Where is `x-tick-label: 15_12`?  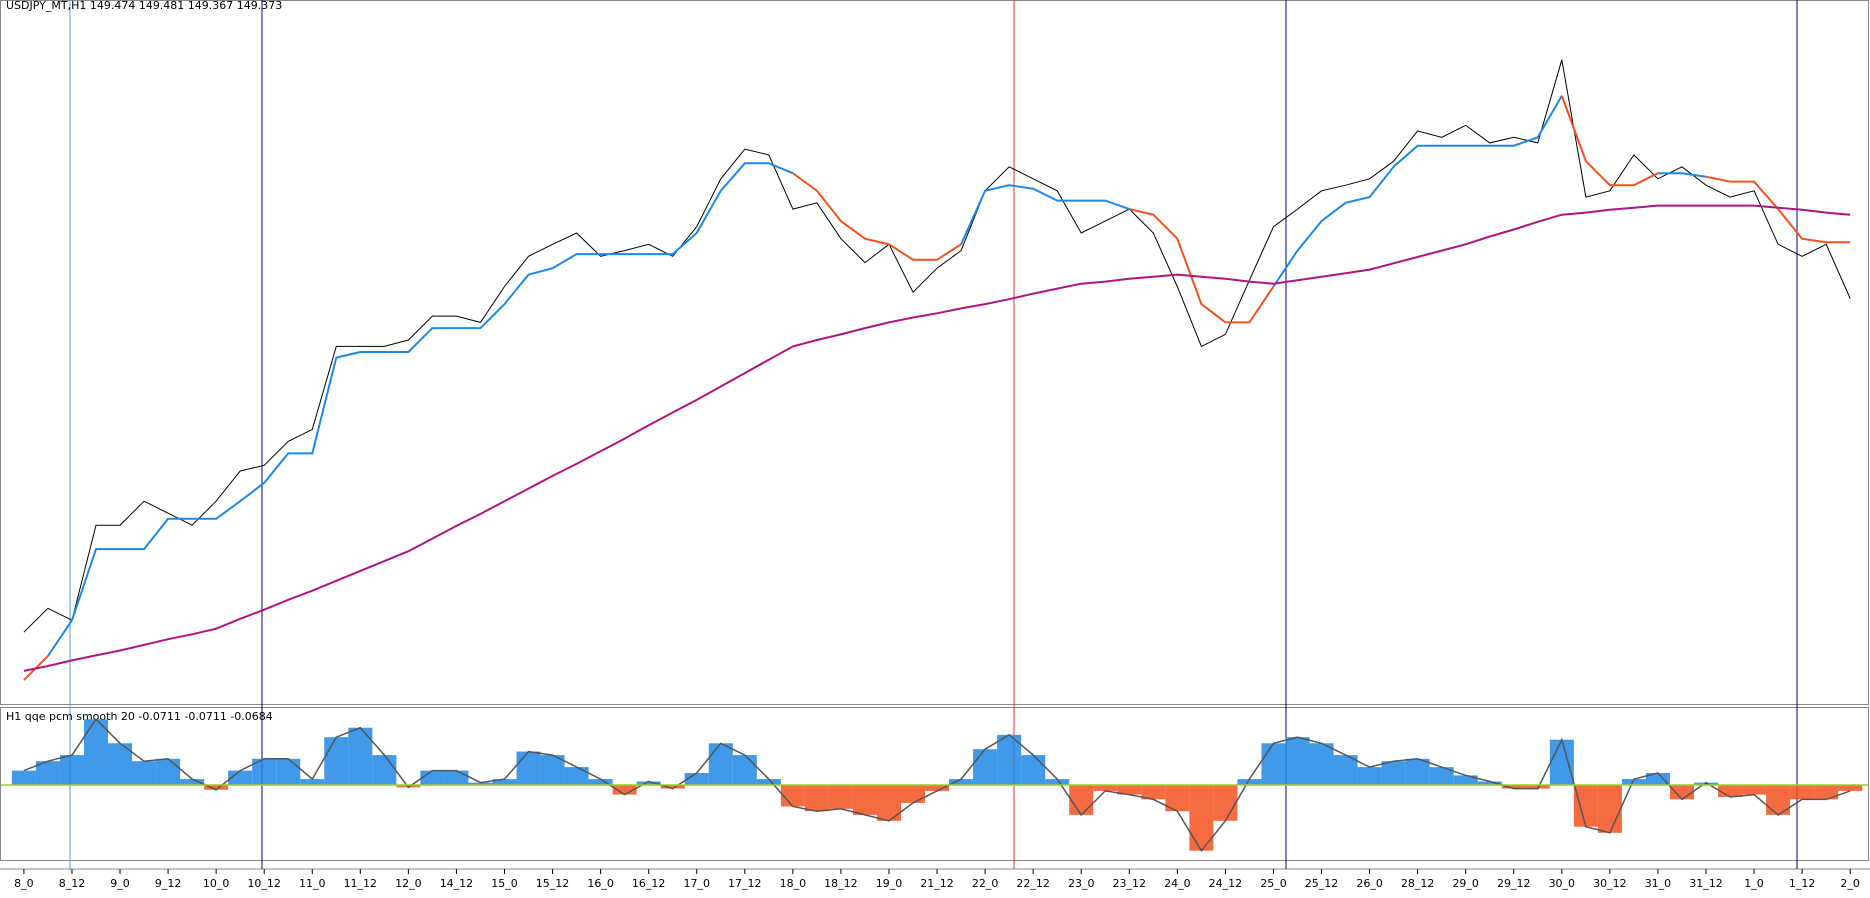 x-tick-label: 15_12 is located at coordinates (553, 883).